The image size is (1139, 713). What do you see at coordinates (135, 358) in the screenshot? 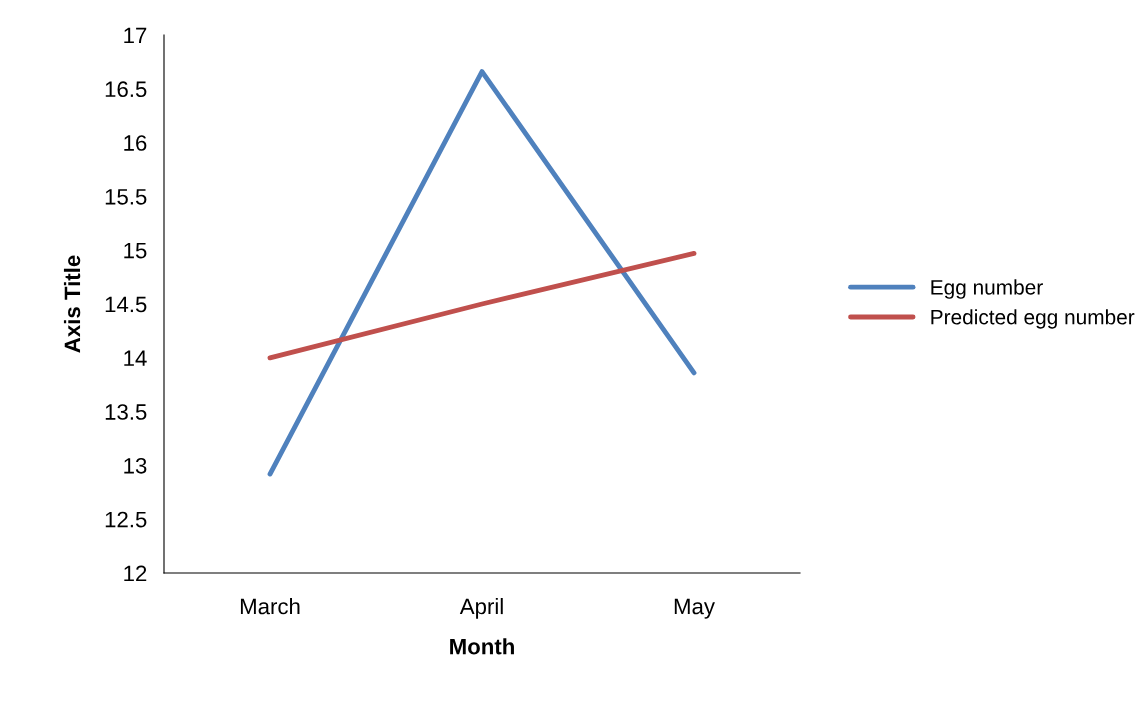
I see `y-tick-label: 14` at bounding box center [135, 358].